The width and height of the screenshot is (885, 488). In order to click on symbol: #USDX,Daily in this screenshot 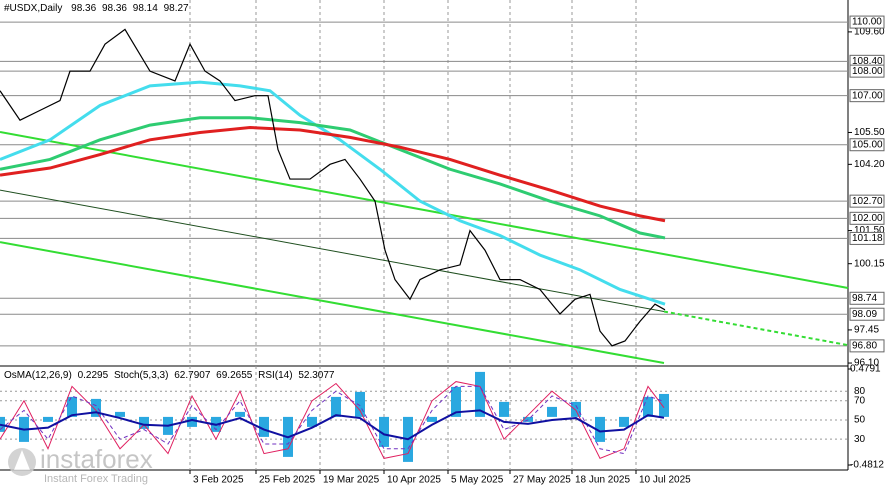, I will do `click(33, 8)`.